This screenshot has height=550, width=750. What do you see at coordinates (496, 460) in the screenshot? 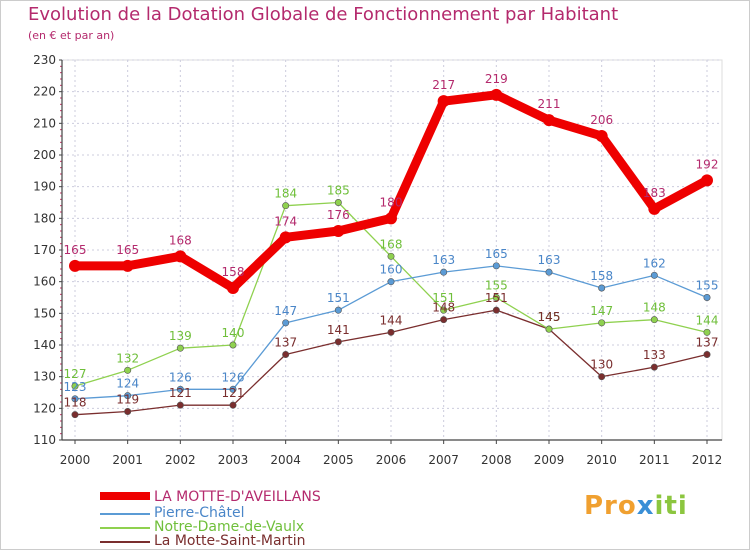
I see `x-tick-label: 2008` at bounding box center [496, 460].